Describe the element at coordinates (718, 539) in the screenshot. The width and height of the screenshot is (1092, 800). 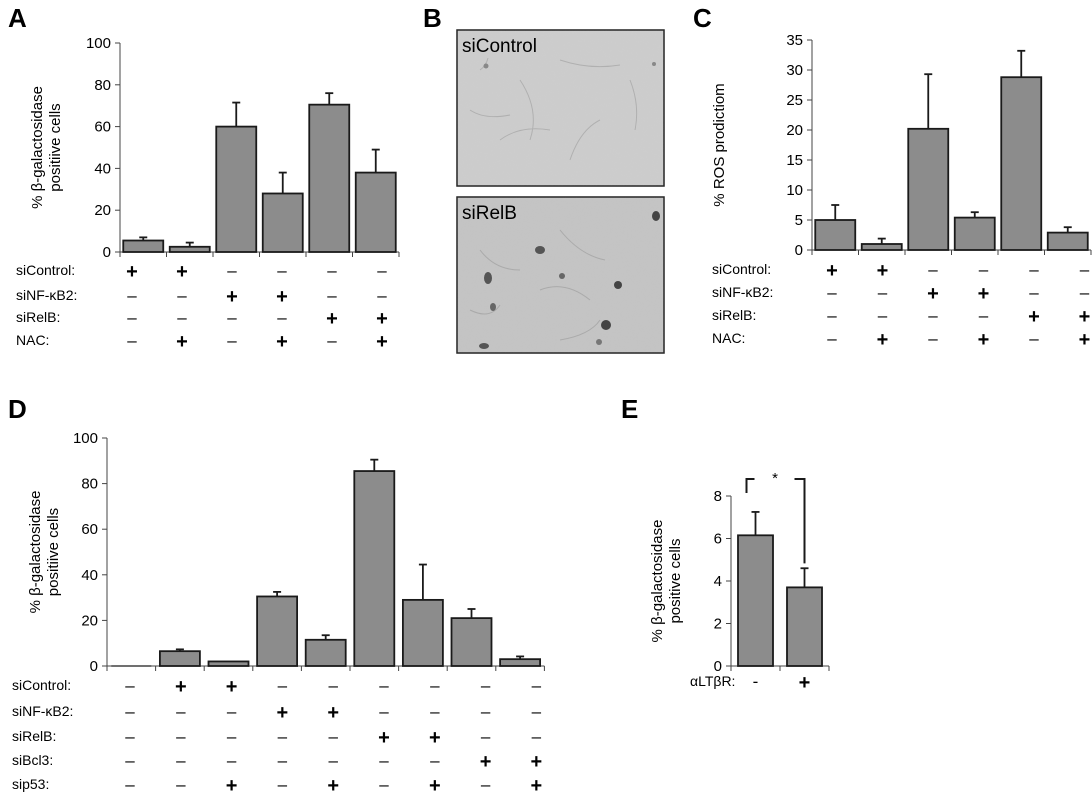
I see `y-tick-label: 6` at that location.